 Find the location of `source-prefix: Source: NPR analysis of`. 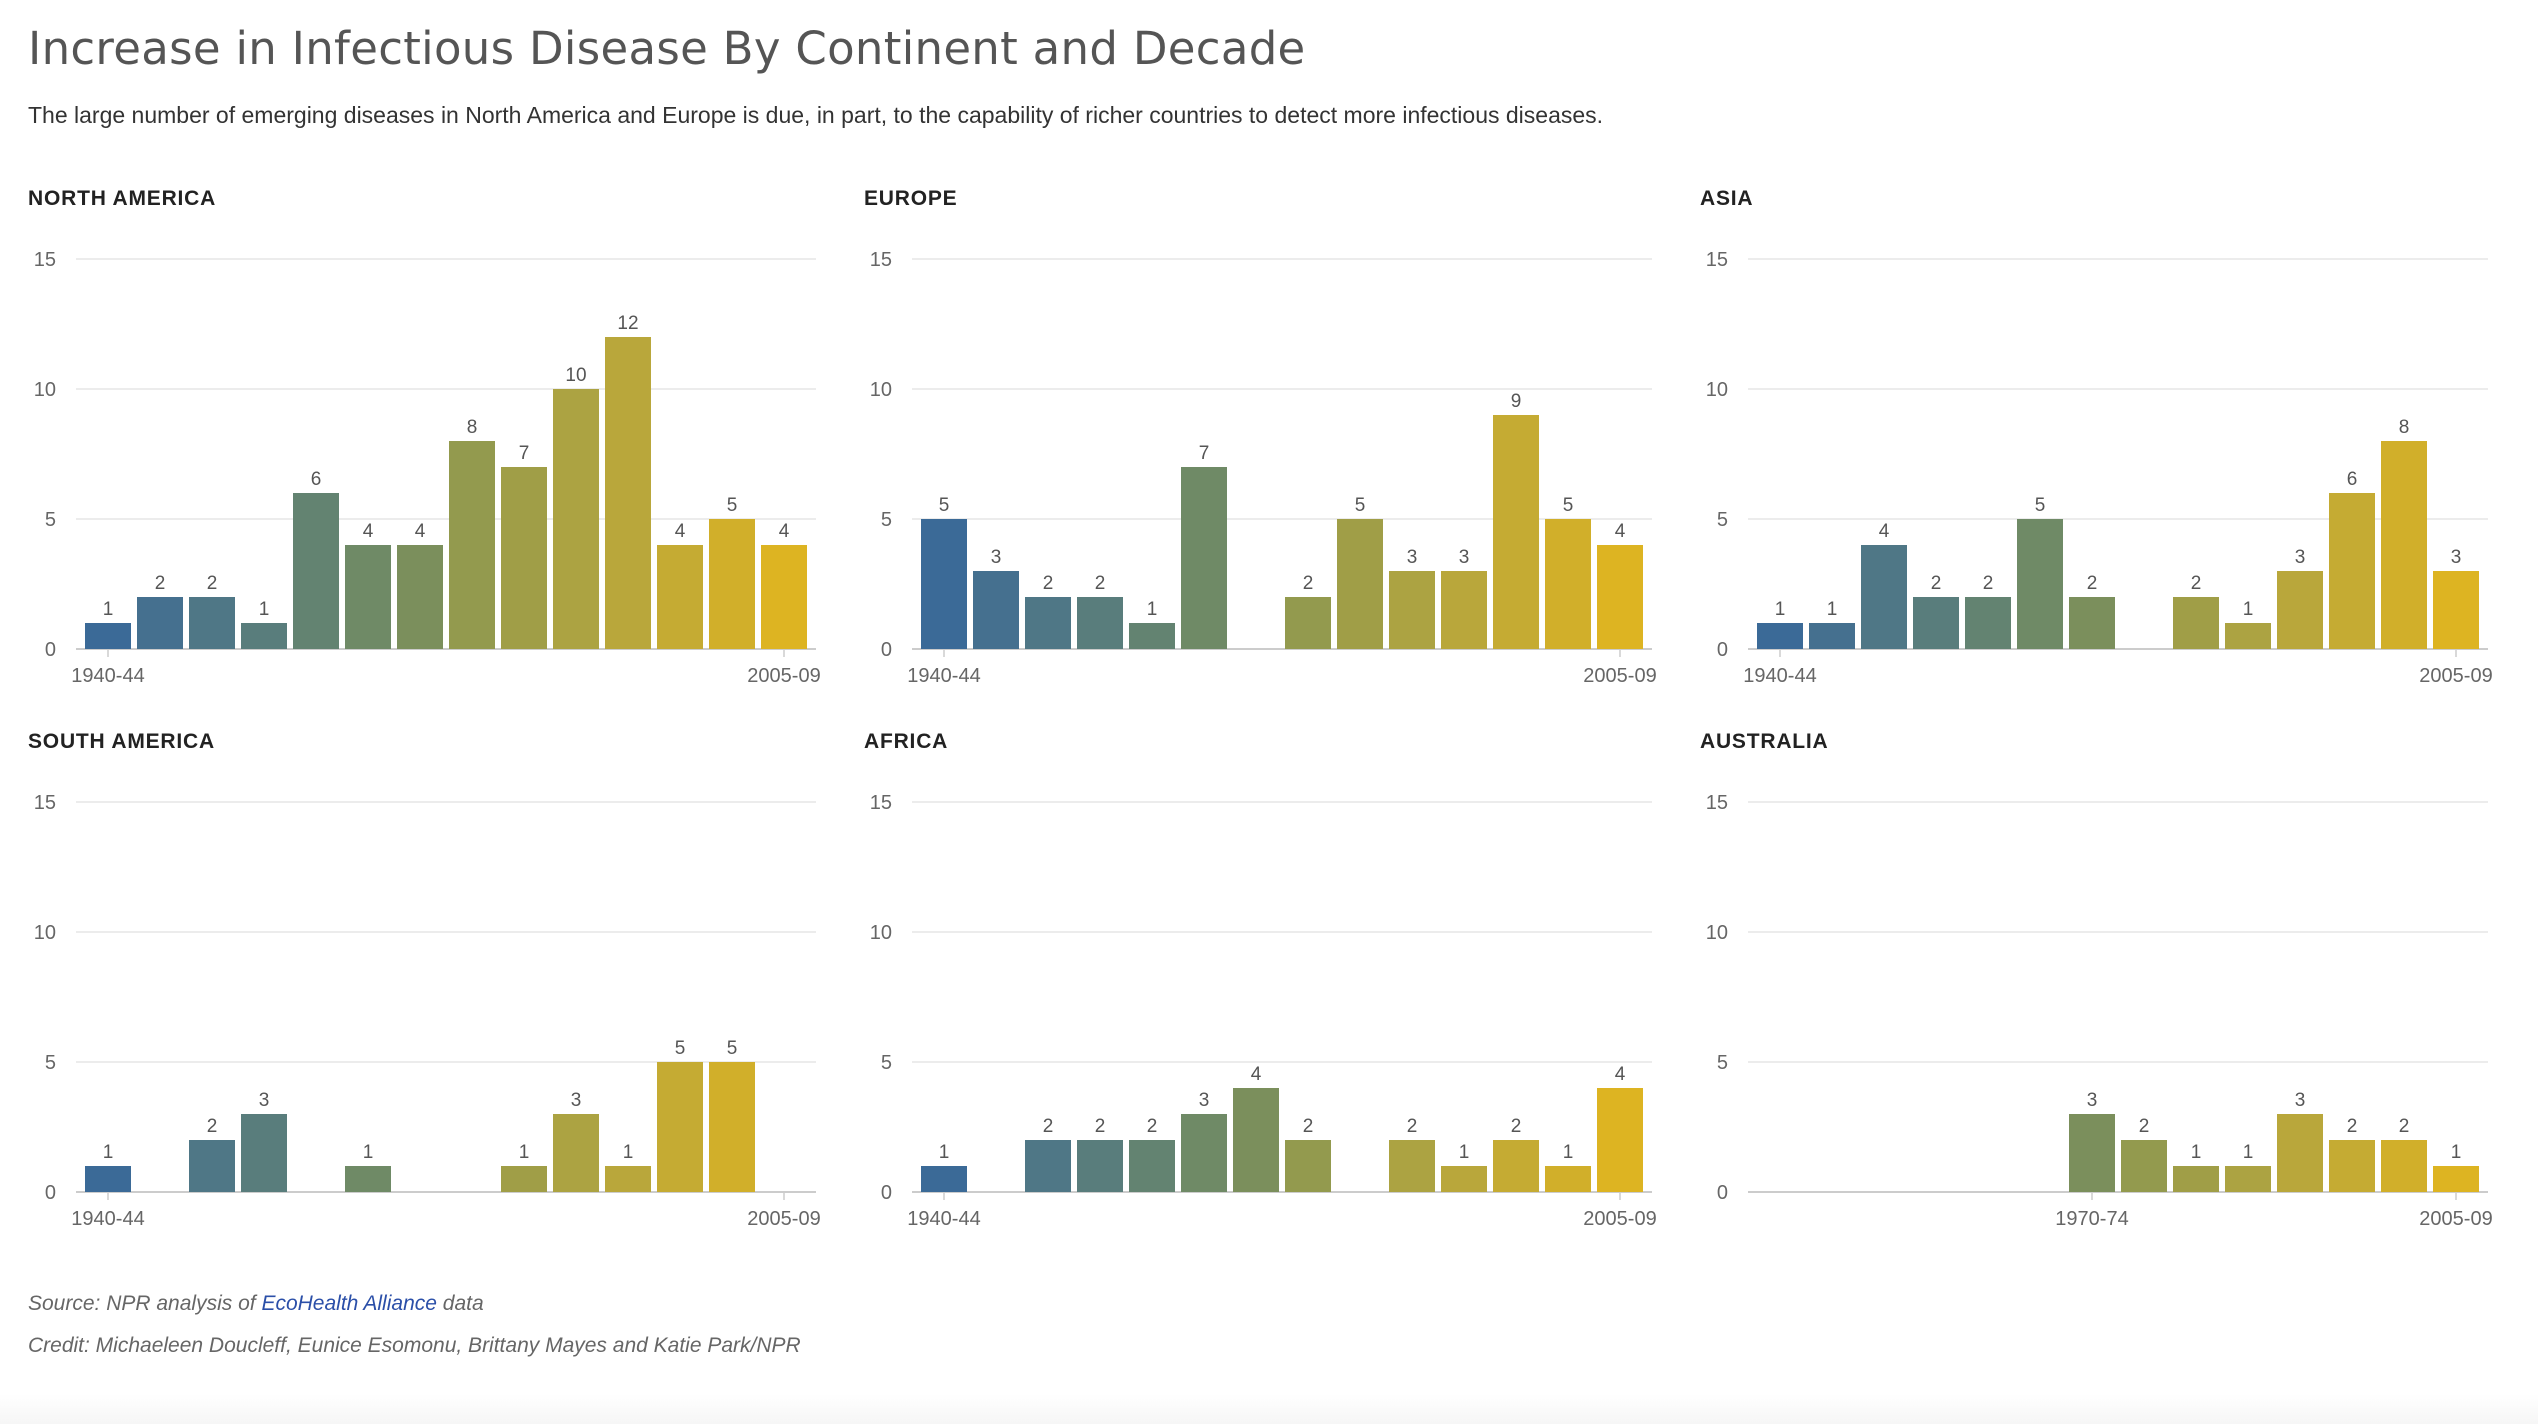

source-prefix: Source: NPR analysis of is located at coordinates (145, 1303).